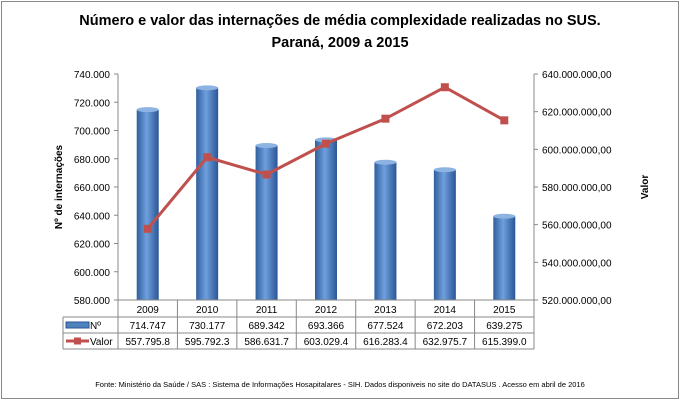 Image resolution: width=680 pixels, height=400 pixels. I want to click on y-tick-label: 680.000, so click(92, 160).